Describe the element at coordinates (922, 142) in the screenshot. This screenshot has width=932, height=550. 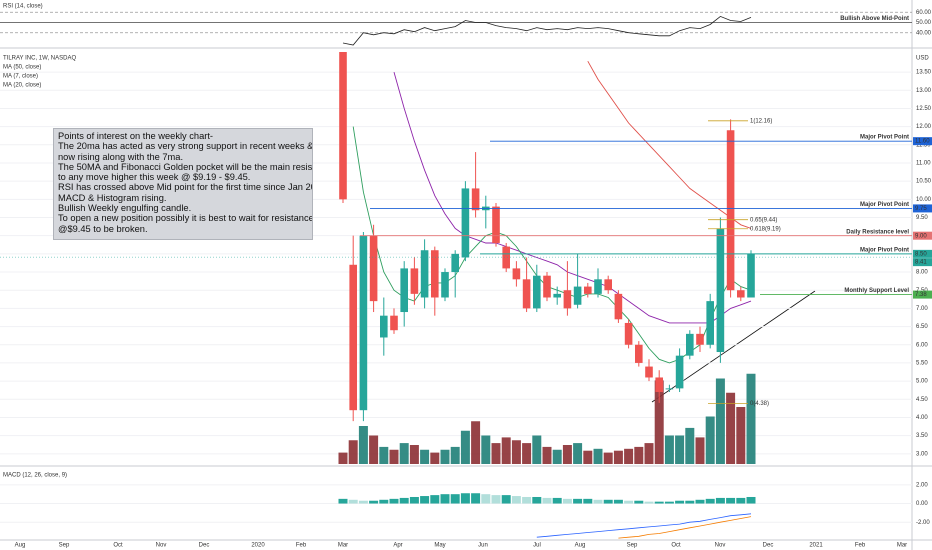
I see `price-tag-label: 11.60` at that location.